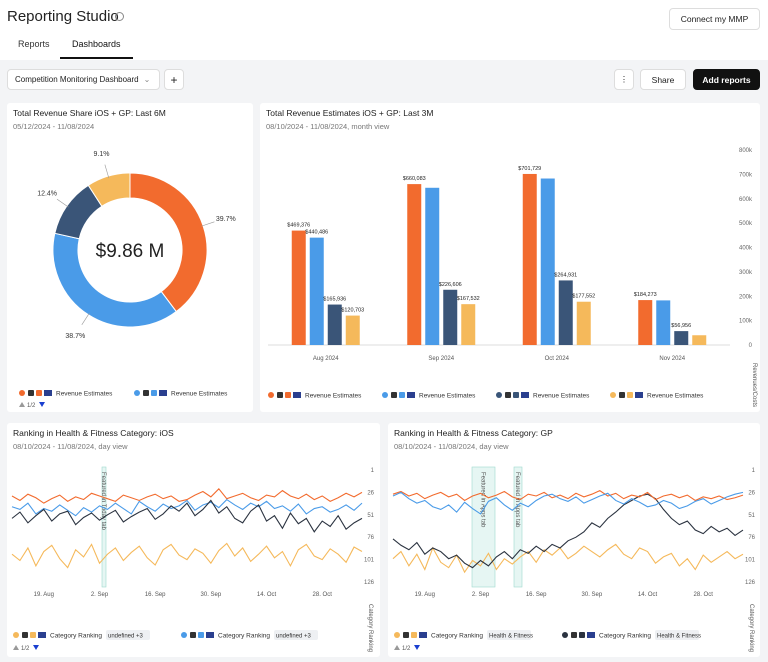 The width and height of the screenshot is (768, 662). What do you see at coordinates (119, 16) in the screenshot?
I see `info-icon` at bounding box center [119, 16].